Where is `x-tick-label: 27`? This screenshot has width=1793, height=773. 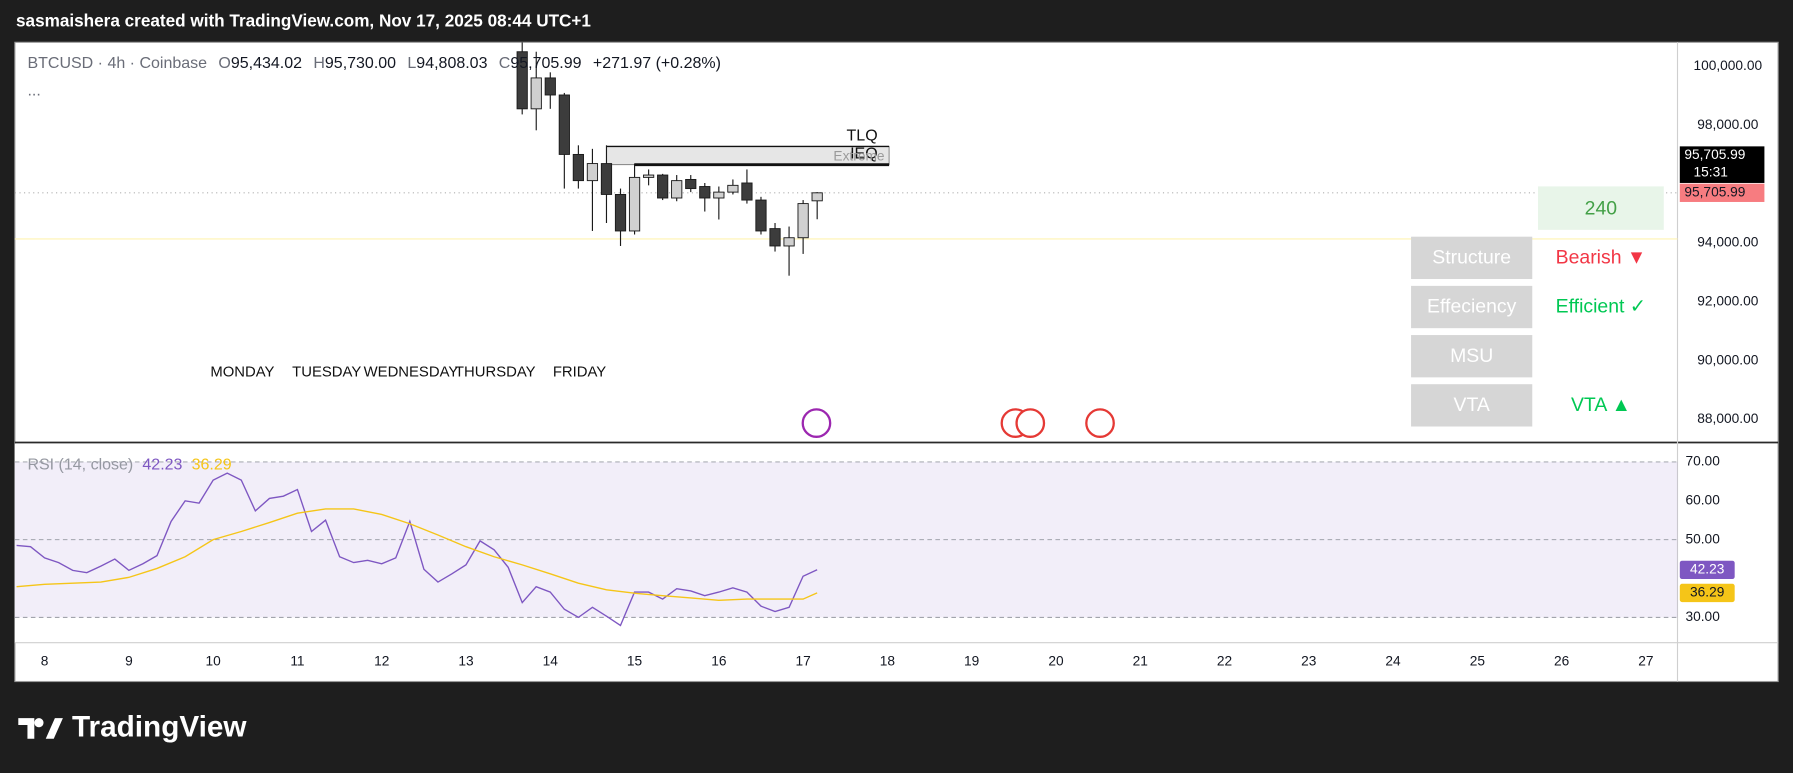
x-tick-label: 27 is located at coordinates (1645, 661).